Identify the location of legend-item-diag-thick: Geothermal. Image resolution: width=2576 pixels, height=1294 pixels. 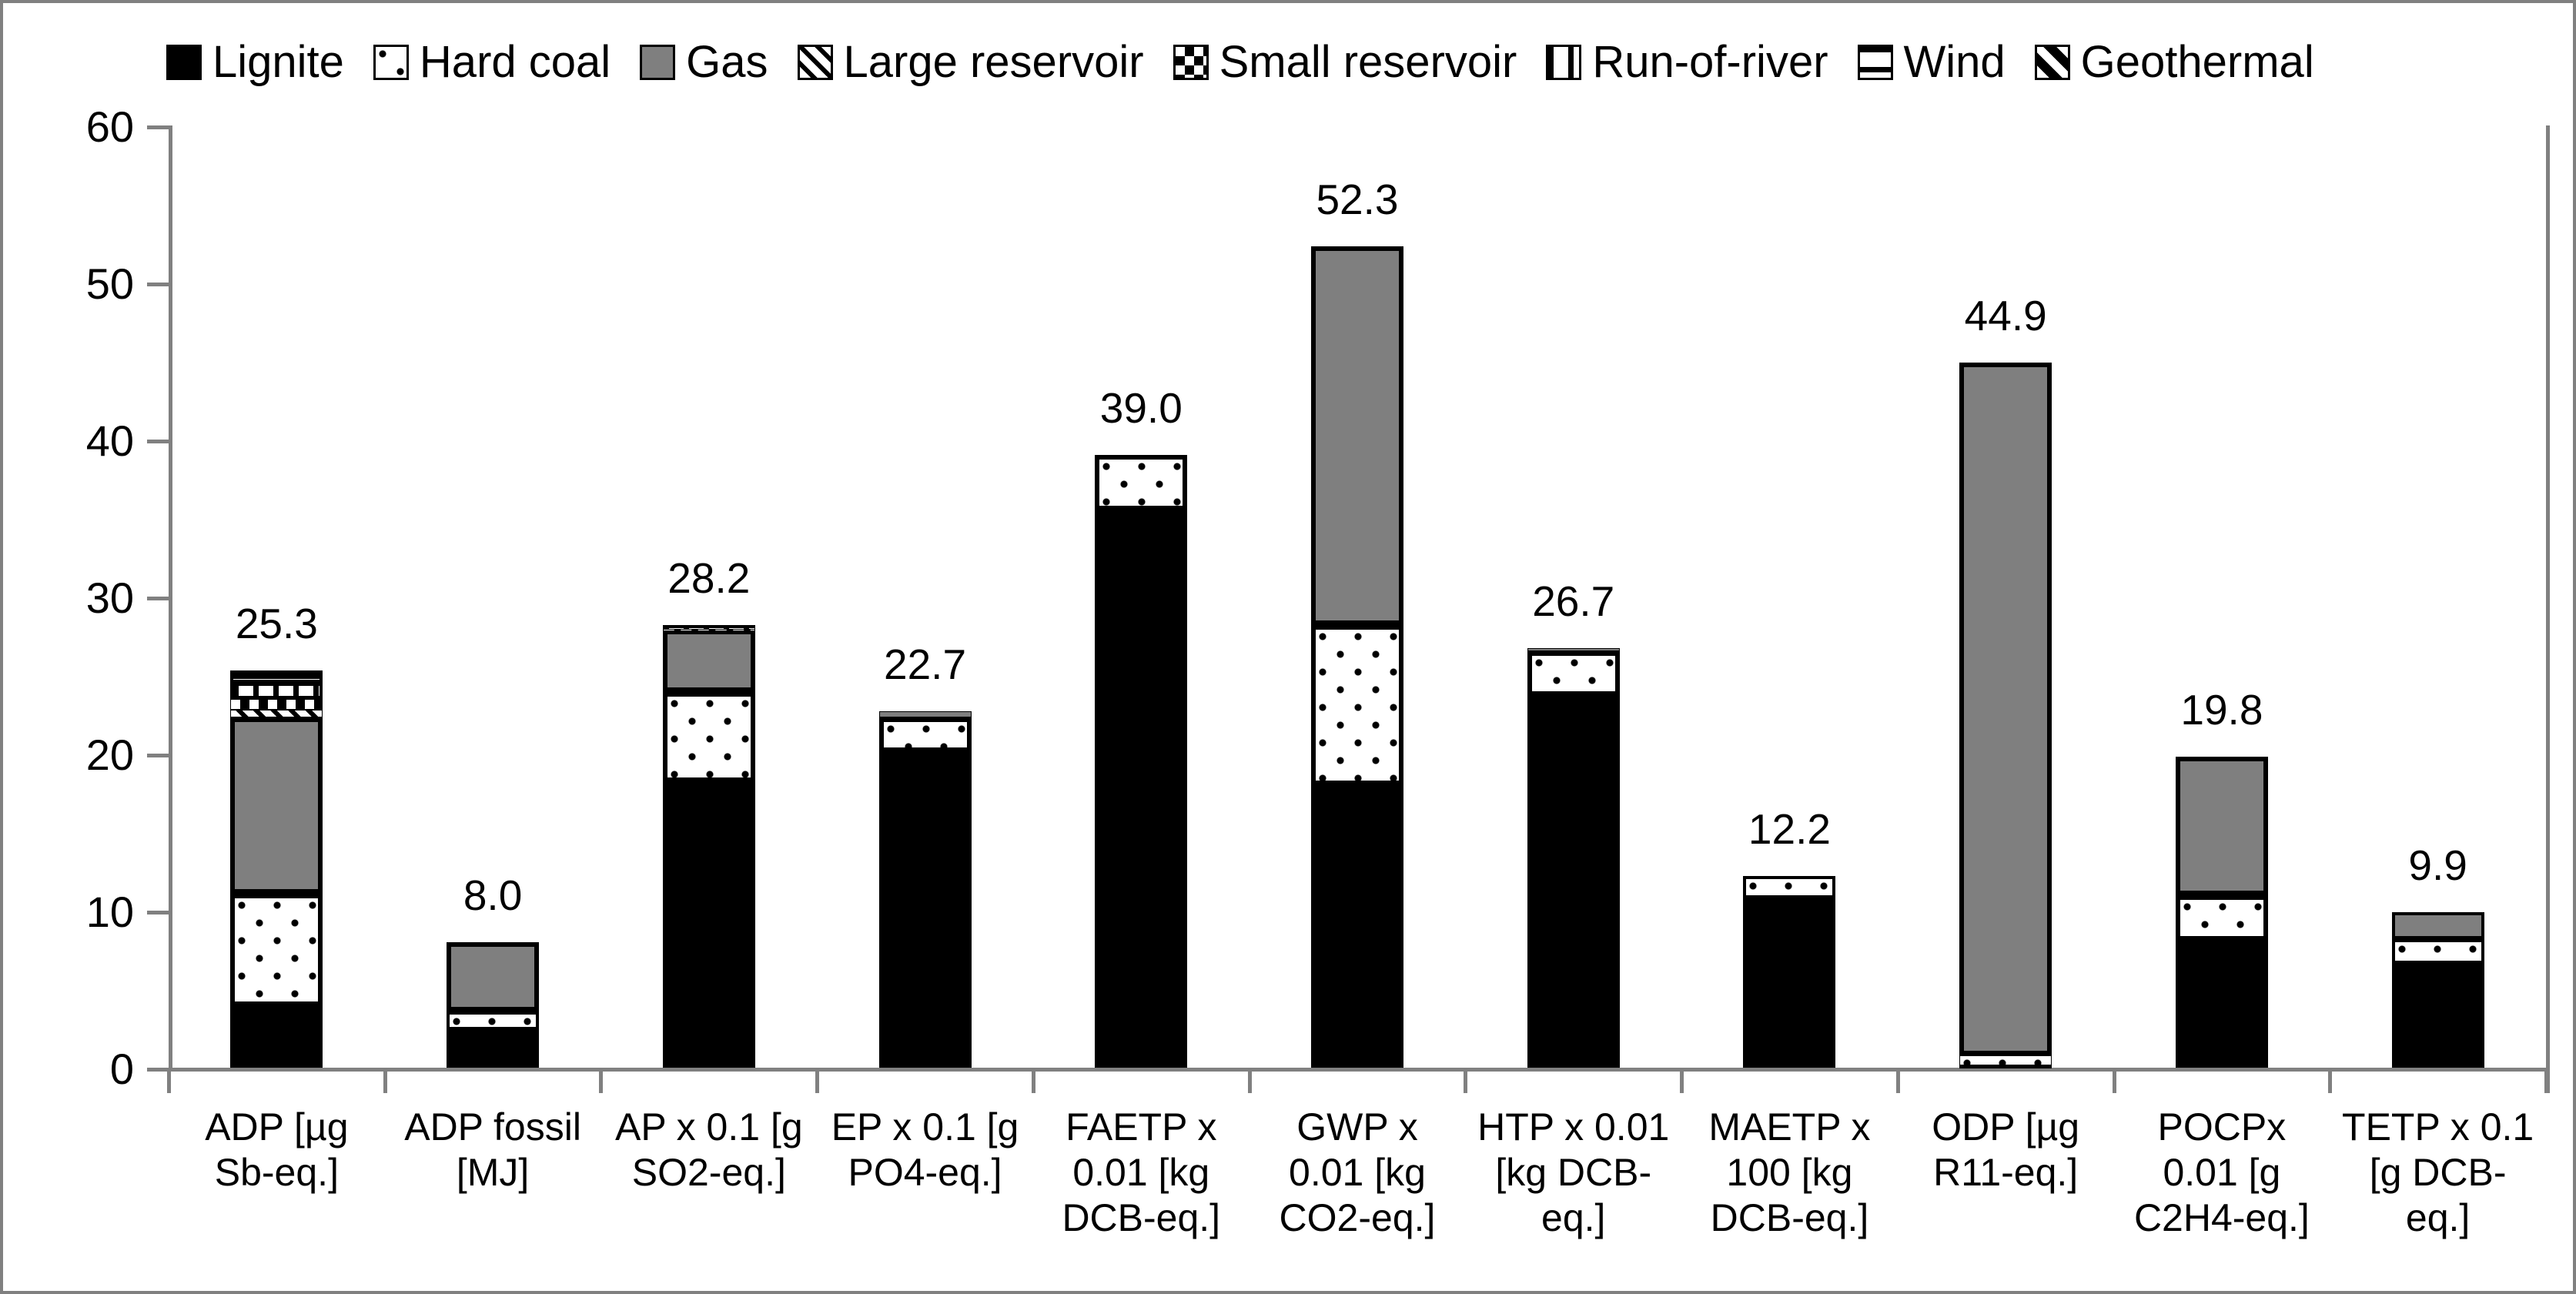
(2174, 63).